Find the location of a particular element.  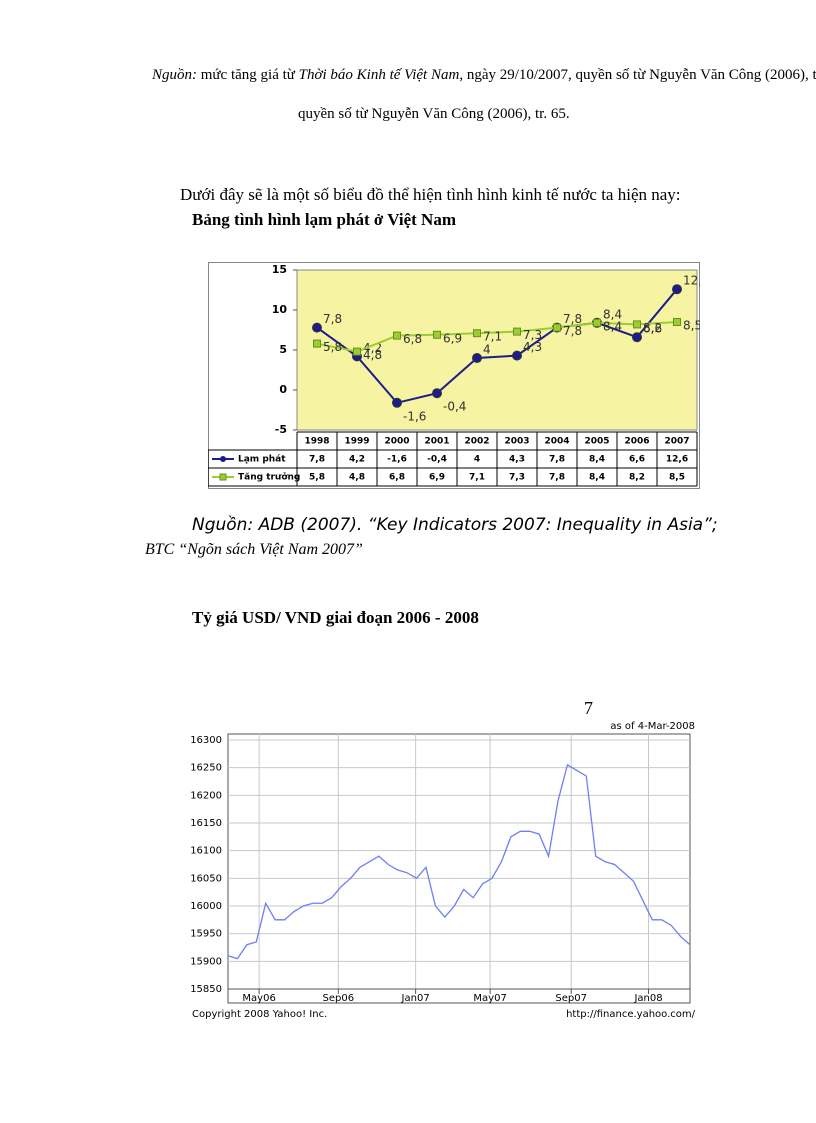

data-label: 8,5 is located at coordinates (691, 326).